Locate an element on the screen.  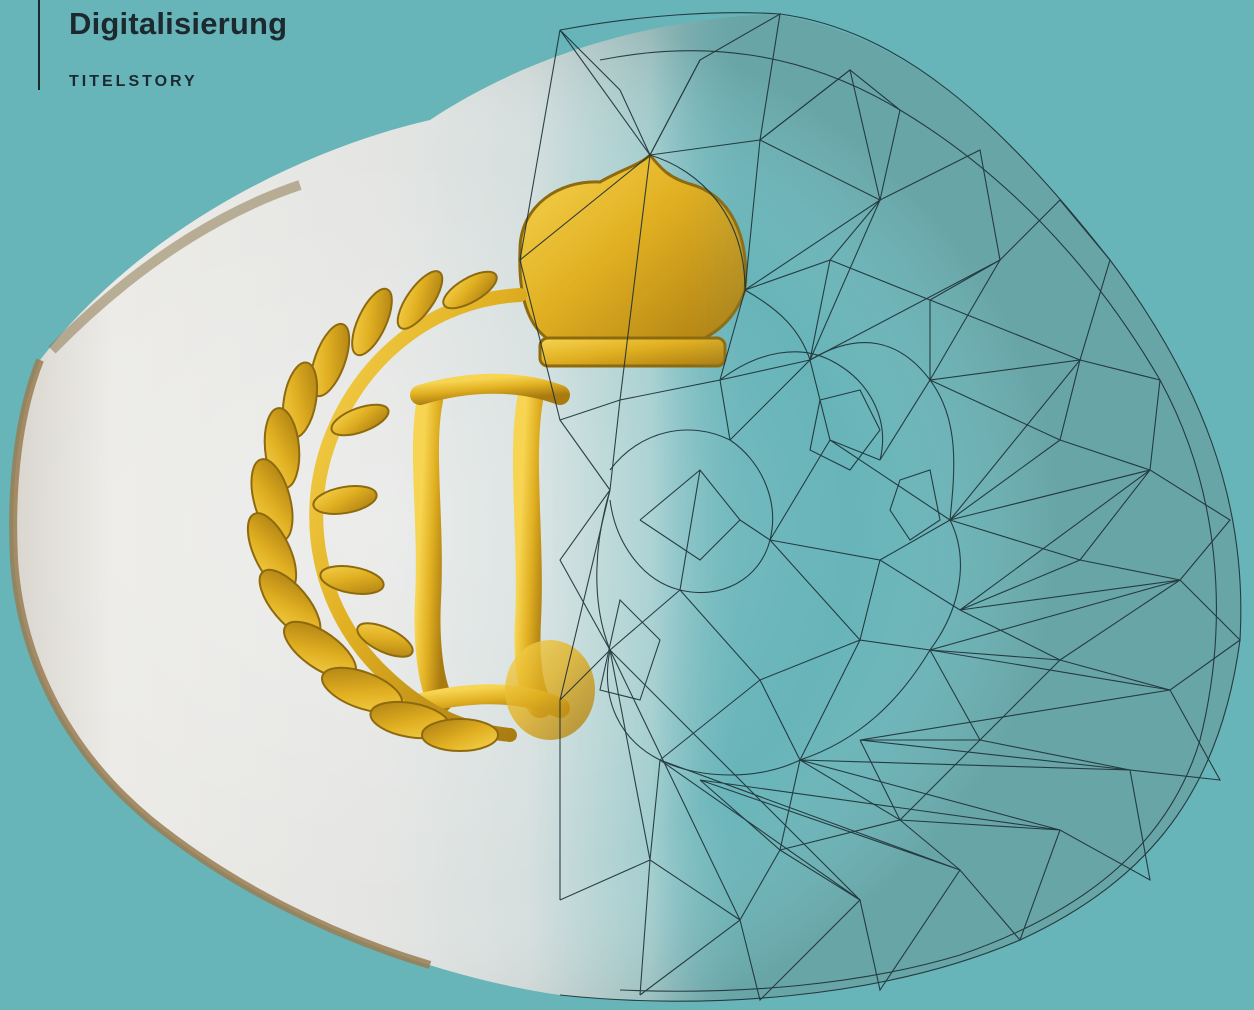
section-label: TITELSTORY is located at coordinates (133, 81).